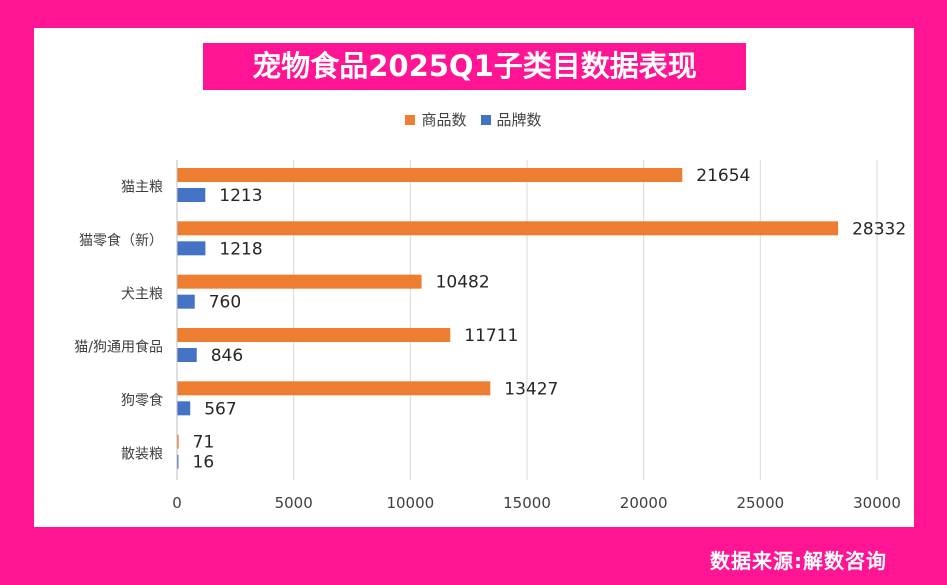 This screenshot has width=947, height=585. Describe the element at coordinates (473, 119) in the screenshot. I see `chart-legend: 商品数 品牌数` at that location.